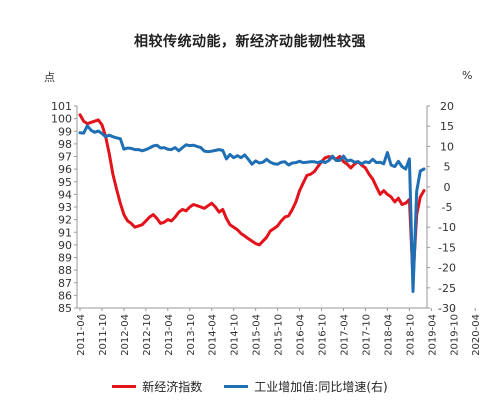 The image size is (500, 406). Describe the element at coordinates (65, 194) in the screenshot. I see `left-tick-label: 94` at that location.